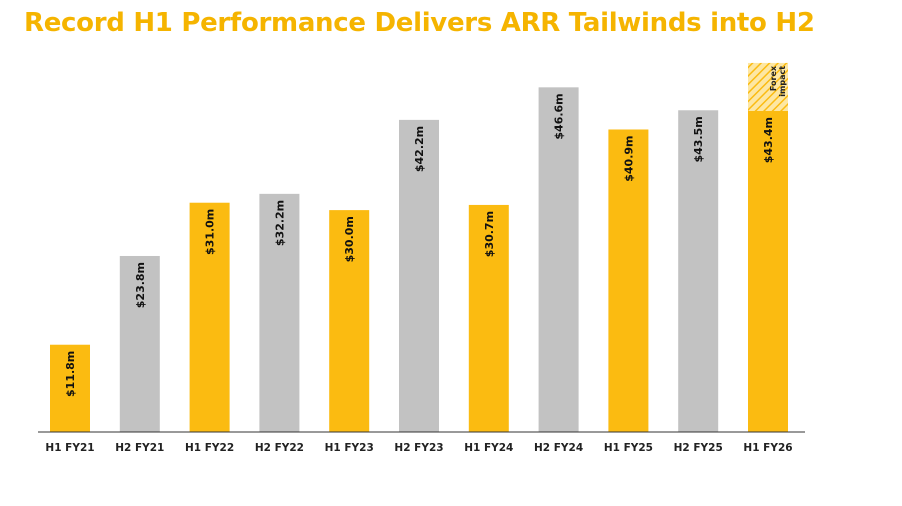 This screenshot has width=902, height=506. What do you see at coordinates (698, 271) in the screenshot?
I see `bar-h2-fy25` at bounding box center [698, 271].